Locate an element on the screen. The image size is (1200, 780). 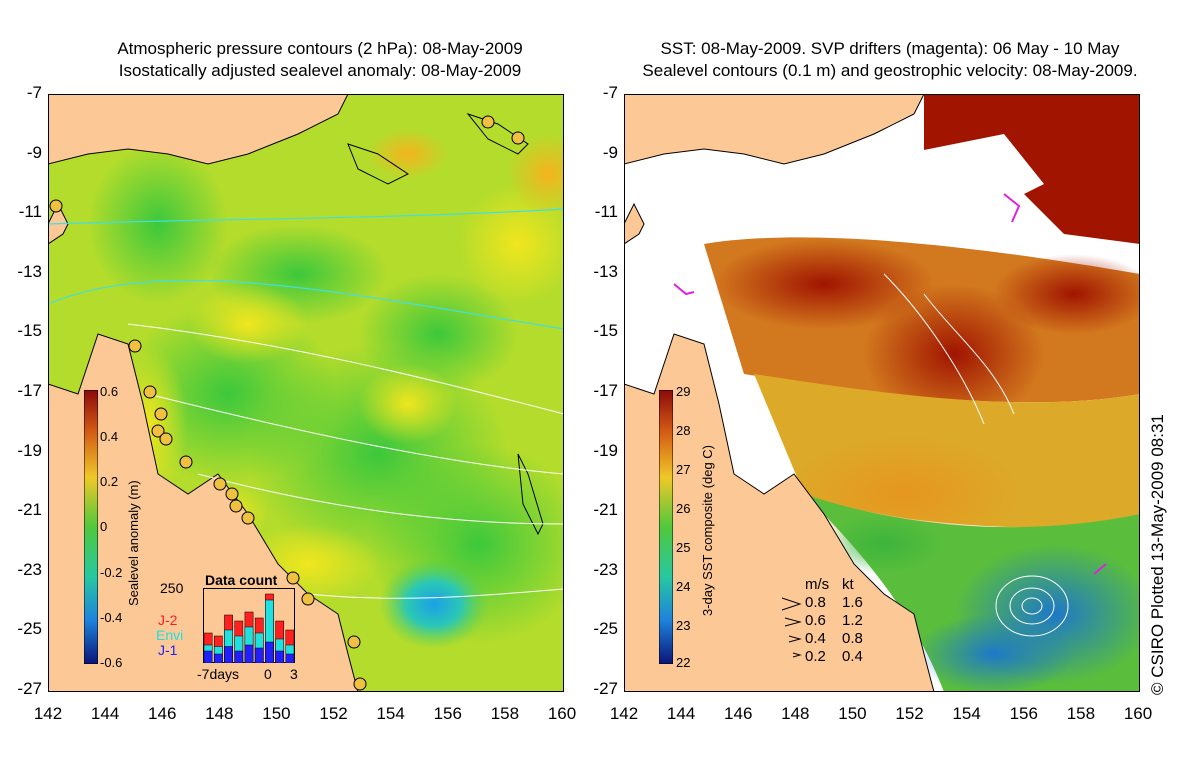
legend-j1: J-1 is located at coordinates (168, 650).